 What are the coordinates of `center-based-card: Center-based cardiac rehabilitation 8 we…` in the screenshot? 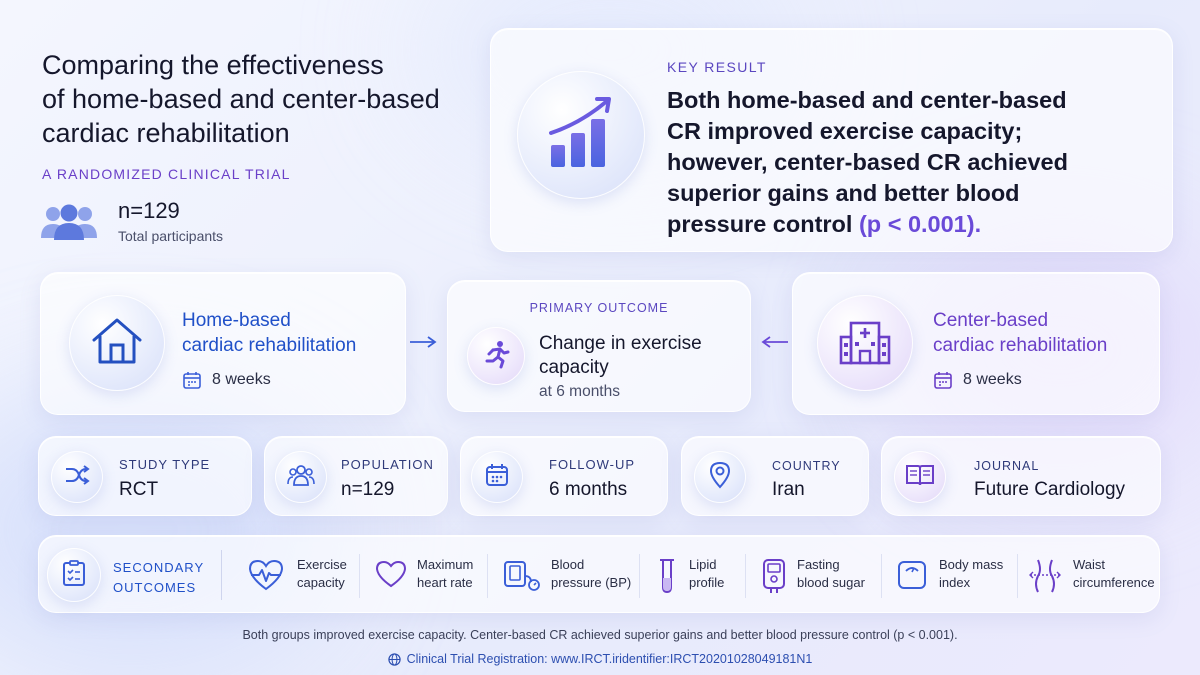 It's located at (976, 343).